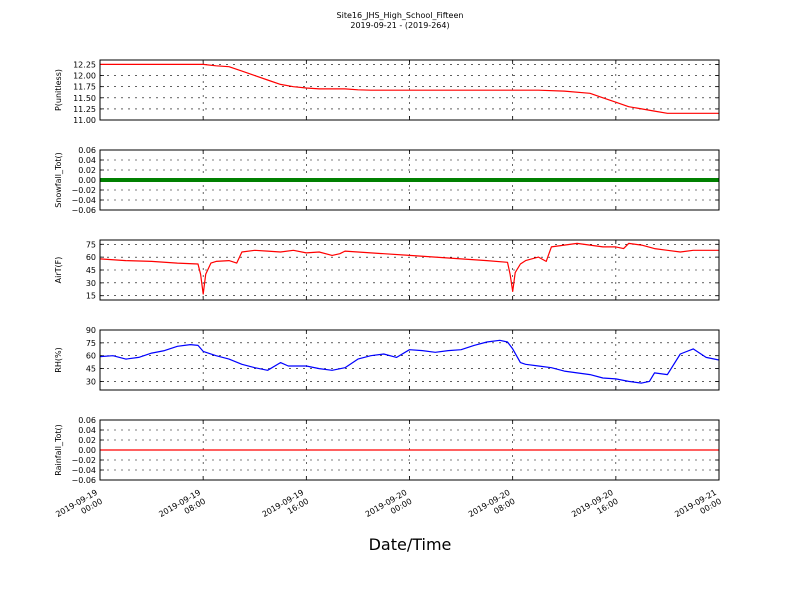  What do you see at coordinates (58, 180) in the screenshot?
I see `y-axis-label: Snowfall_Tot()` at bounding box center [58, 180].